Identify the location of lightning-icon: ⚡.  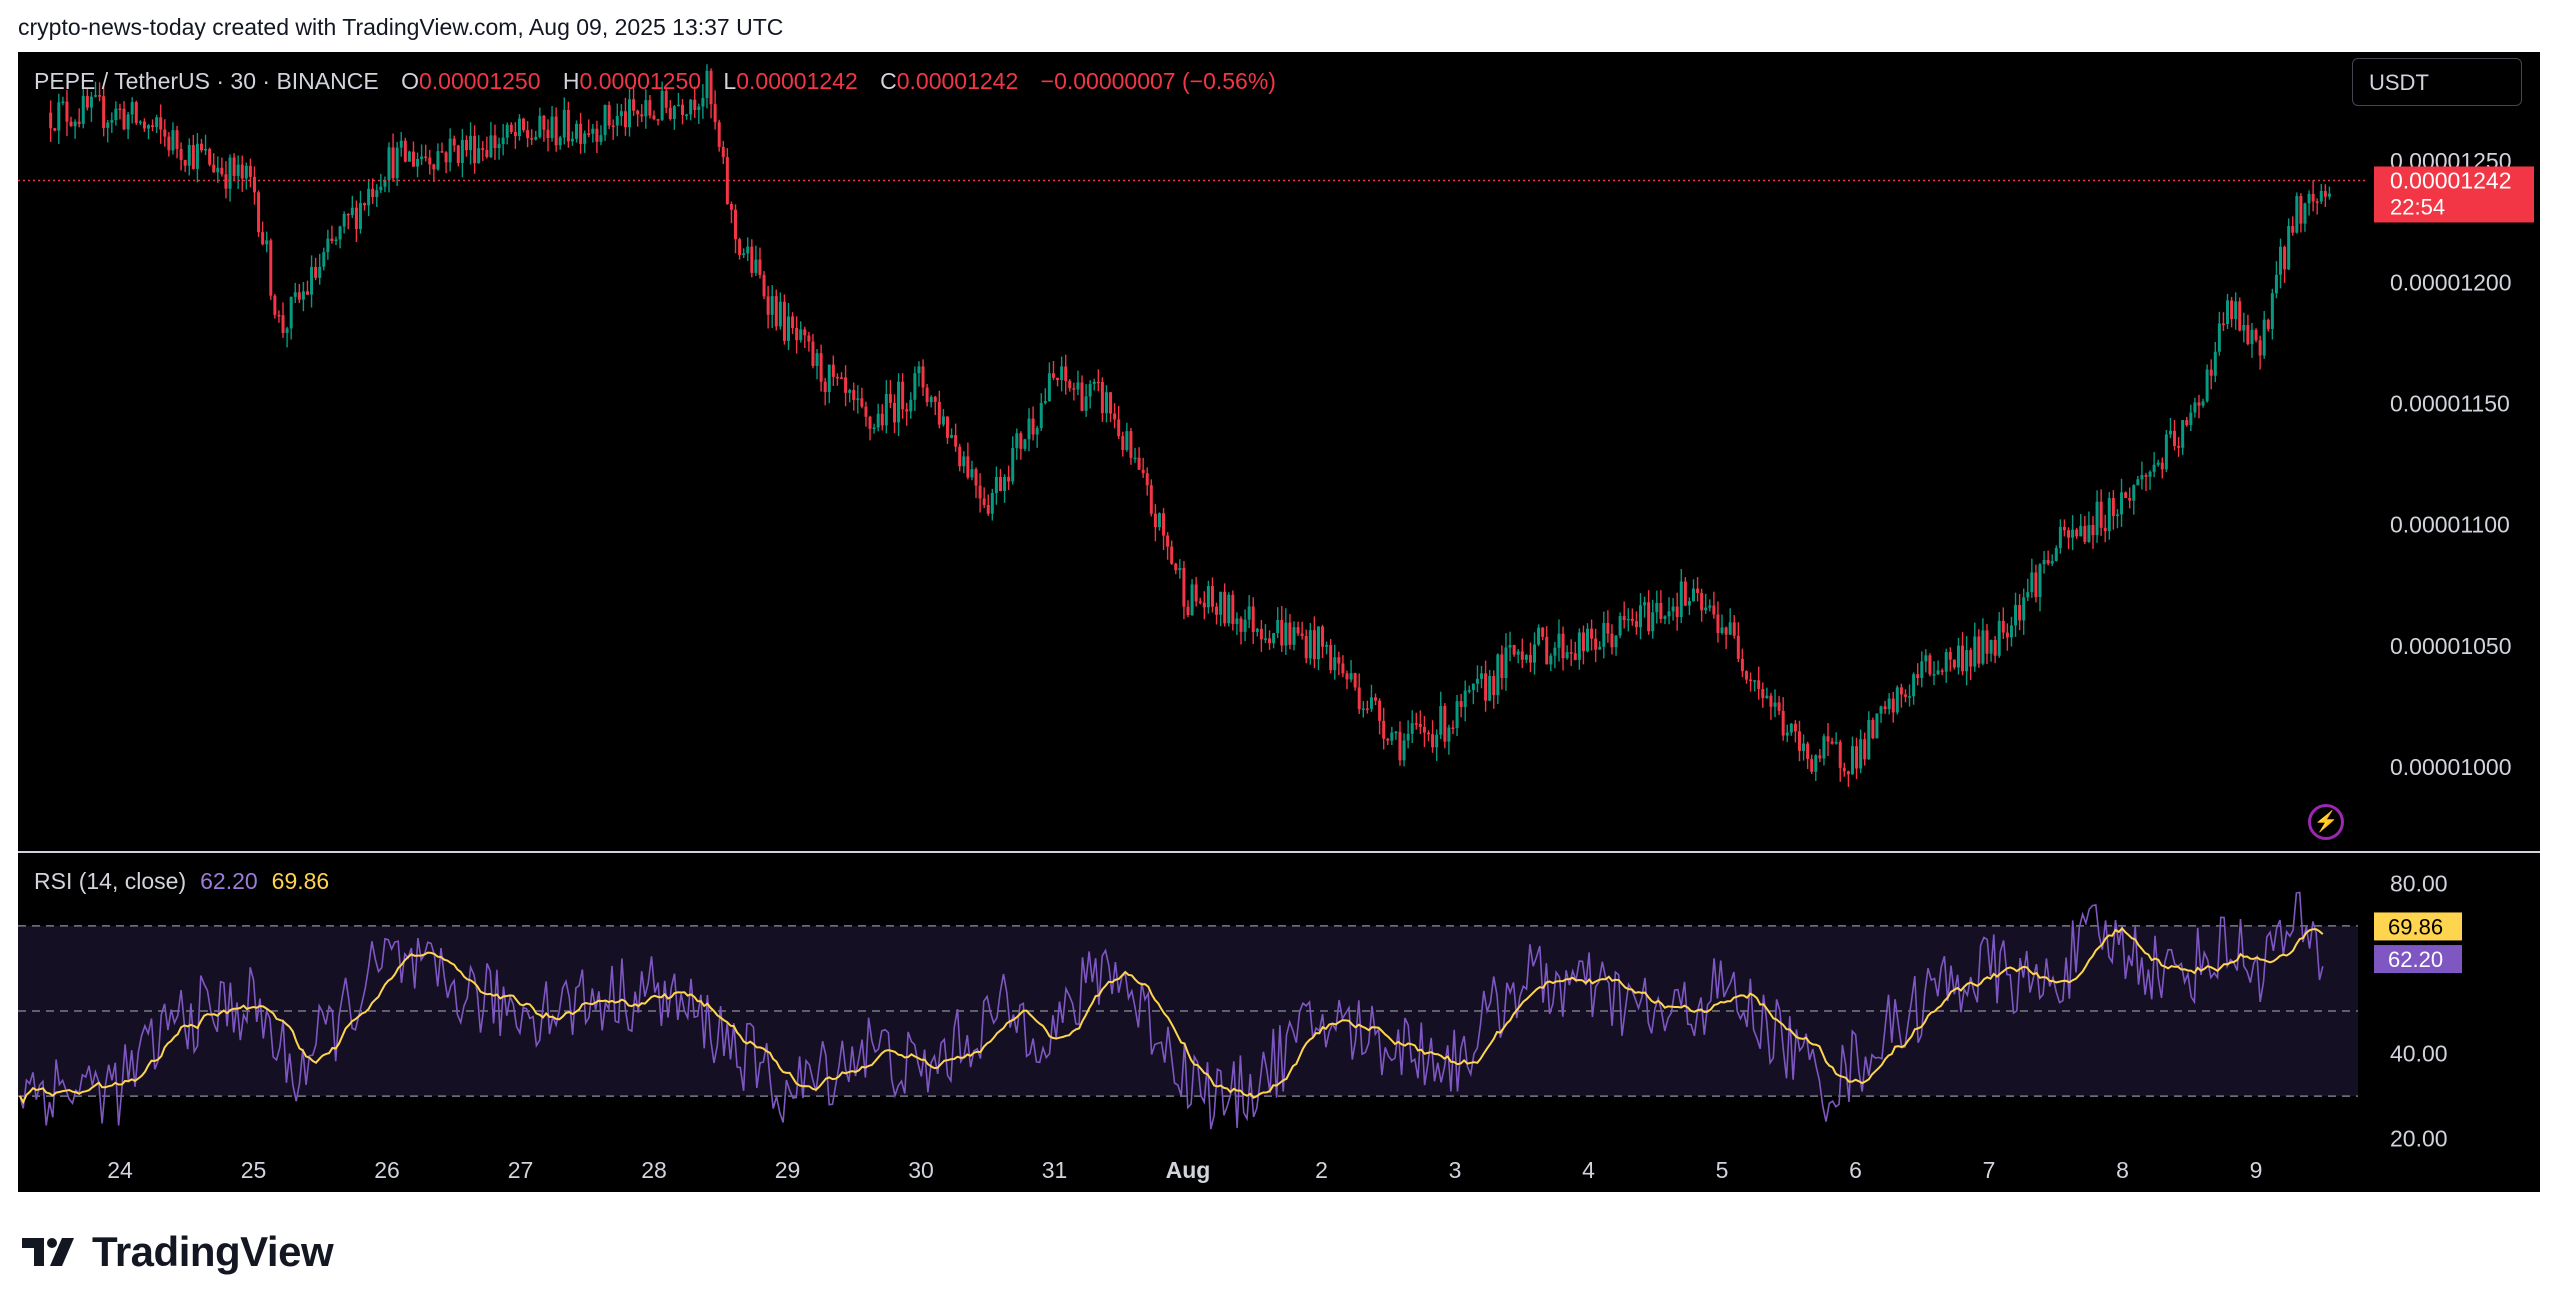
(2326, 822).